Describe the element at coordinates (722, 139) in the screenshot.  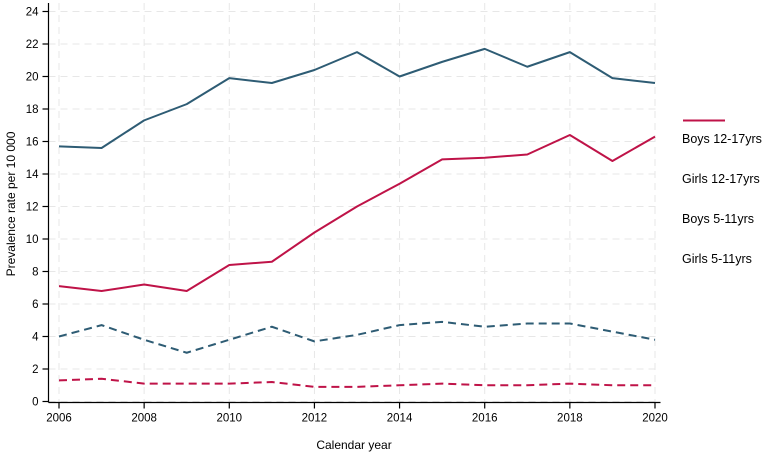
I see `legend-label: Boys 12-17yrs` at that location.